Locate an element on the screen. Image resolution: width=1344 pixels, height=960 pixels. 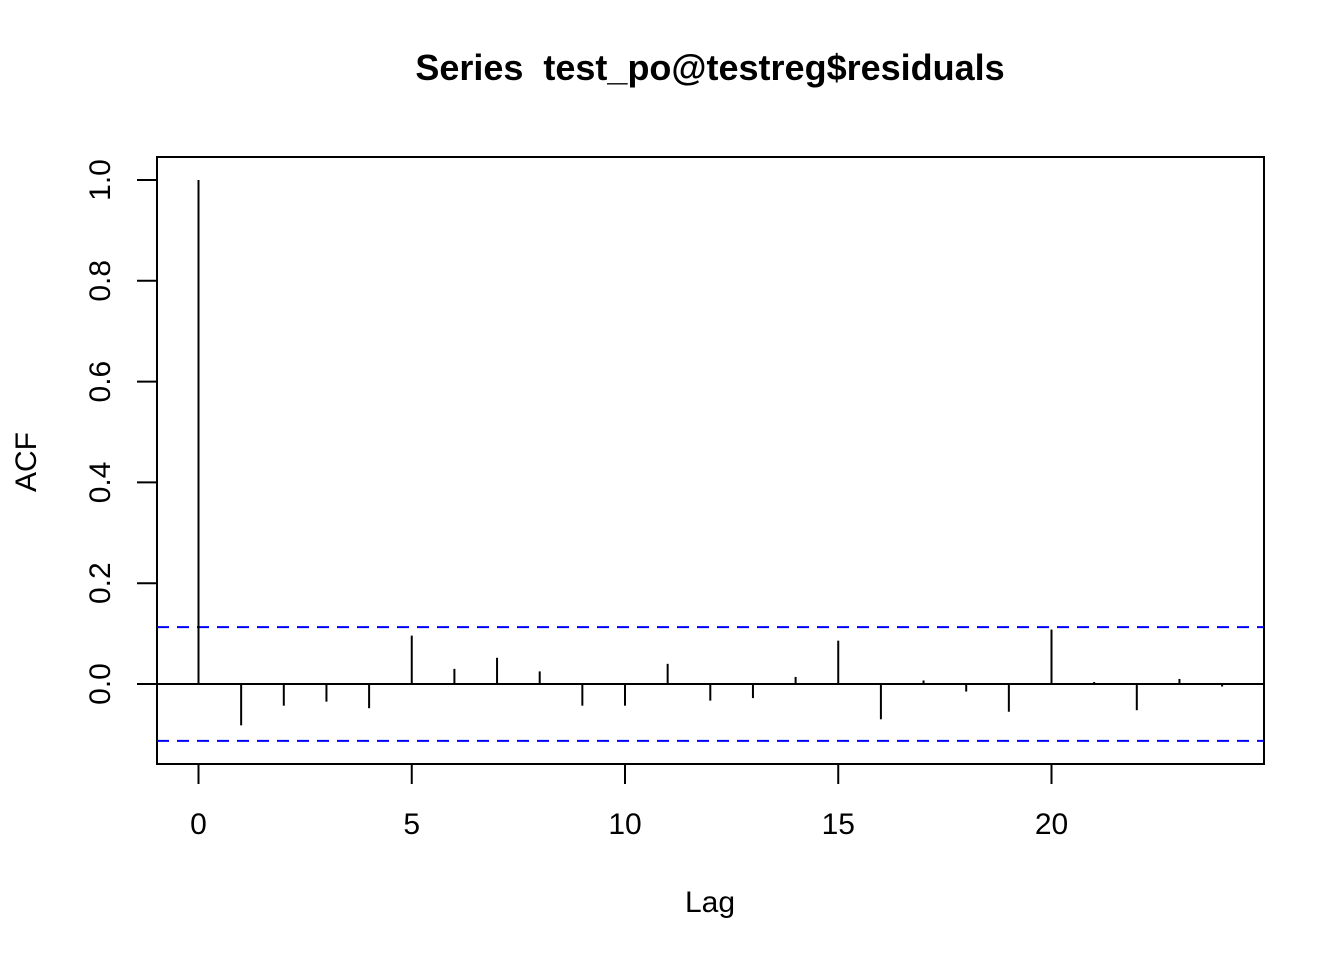
y-tick-label: 0.0 is located at coordinates (100, 684).